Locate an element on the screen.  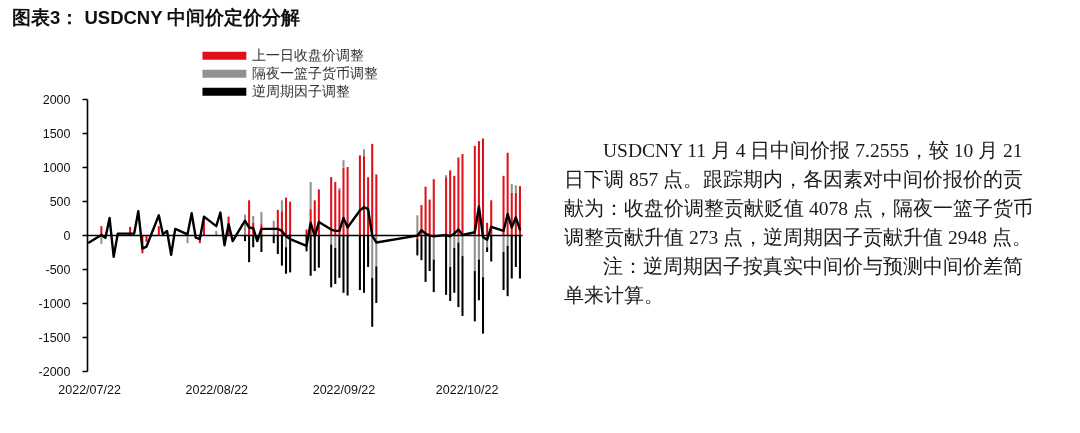
chart-title: 图表3： USDCNY 中间价定价分解 is located at coordinates (156, 17).